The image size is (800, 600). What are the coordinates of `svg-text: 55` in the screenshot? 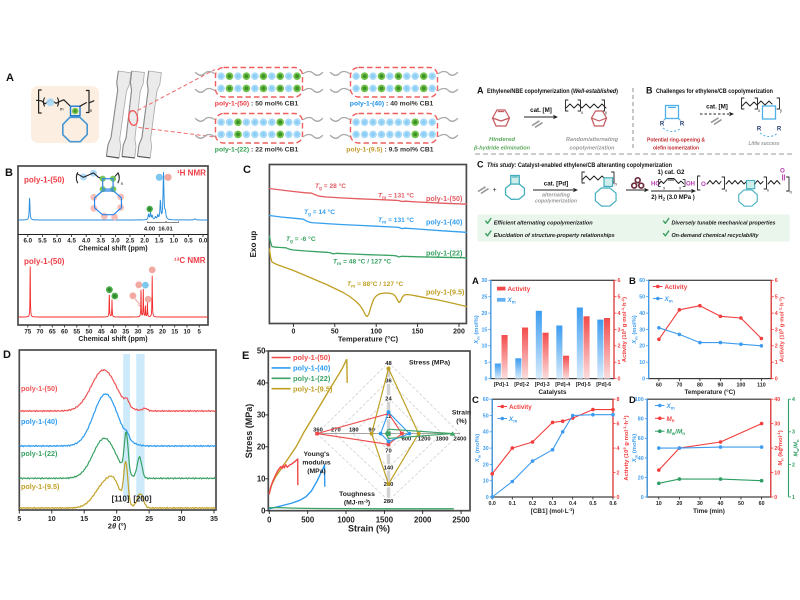 It's located at (76, 332).